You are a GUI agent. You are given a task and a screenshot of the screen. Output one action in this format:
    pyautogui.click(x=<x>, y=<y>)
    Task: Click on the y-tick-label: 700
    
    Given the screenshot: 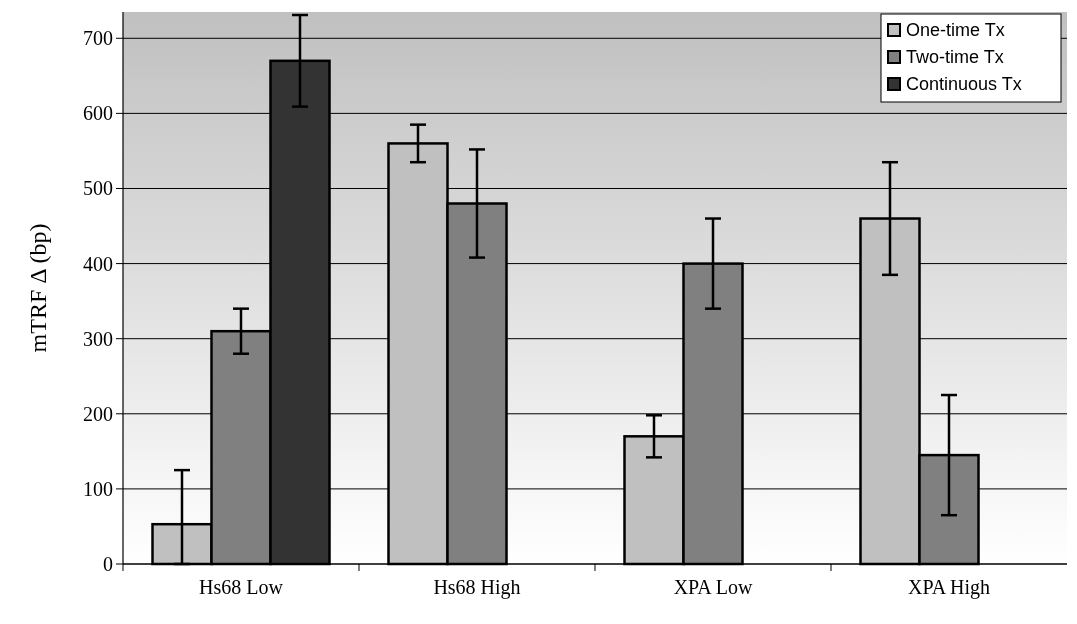 What is the action you would take?
    pyautogui.click(x=98, y=38)
    